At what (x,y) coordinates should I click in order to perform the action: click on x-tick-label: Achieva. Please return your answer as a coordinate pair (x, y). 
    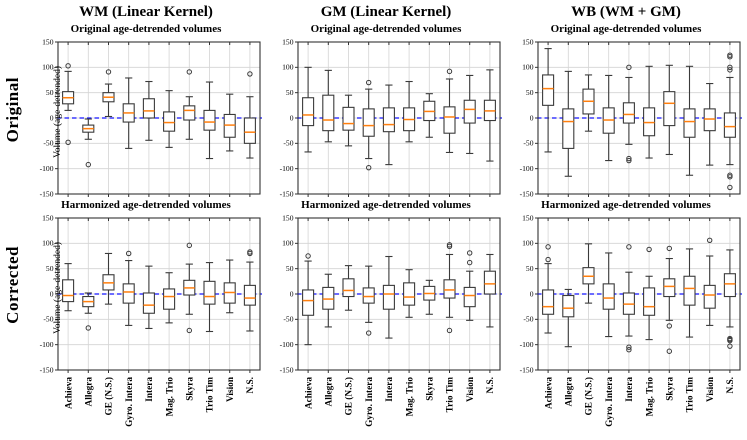
    Looking at the image, I should click on (309, 393).